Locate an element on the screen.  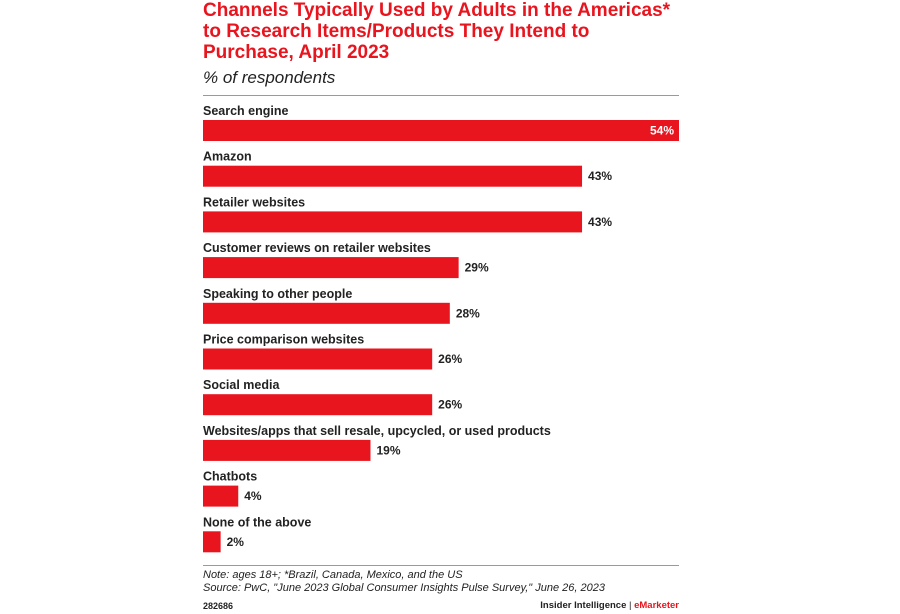
category-label: Search engine is located at coordinates (245, 111).